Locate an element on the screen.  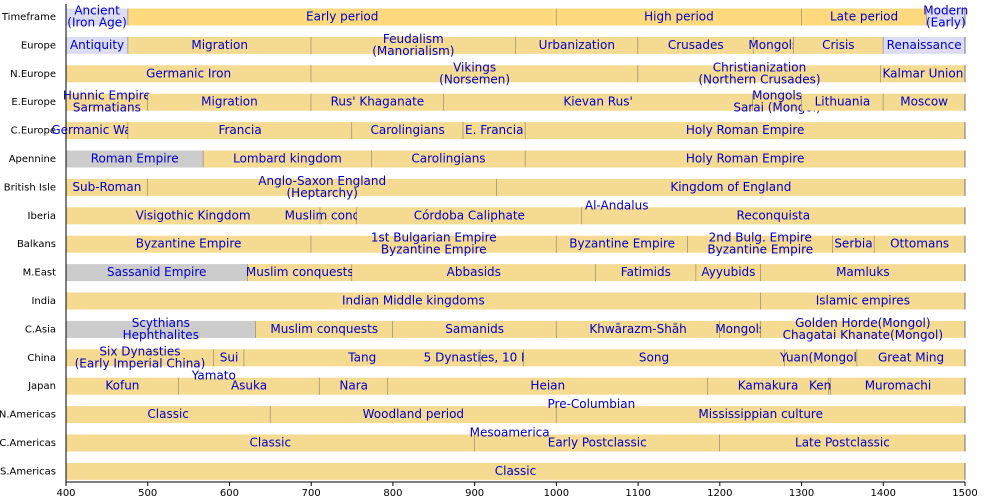
segment-label: Song is located at coordinates (654, 357).